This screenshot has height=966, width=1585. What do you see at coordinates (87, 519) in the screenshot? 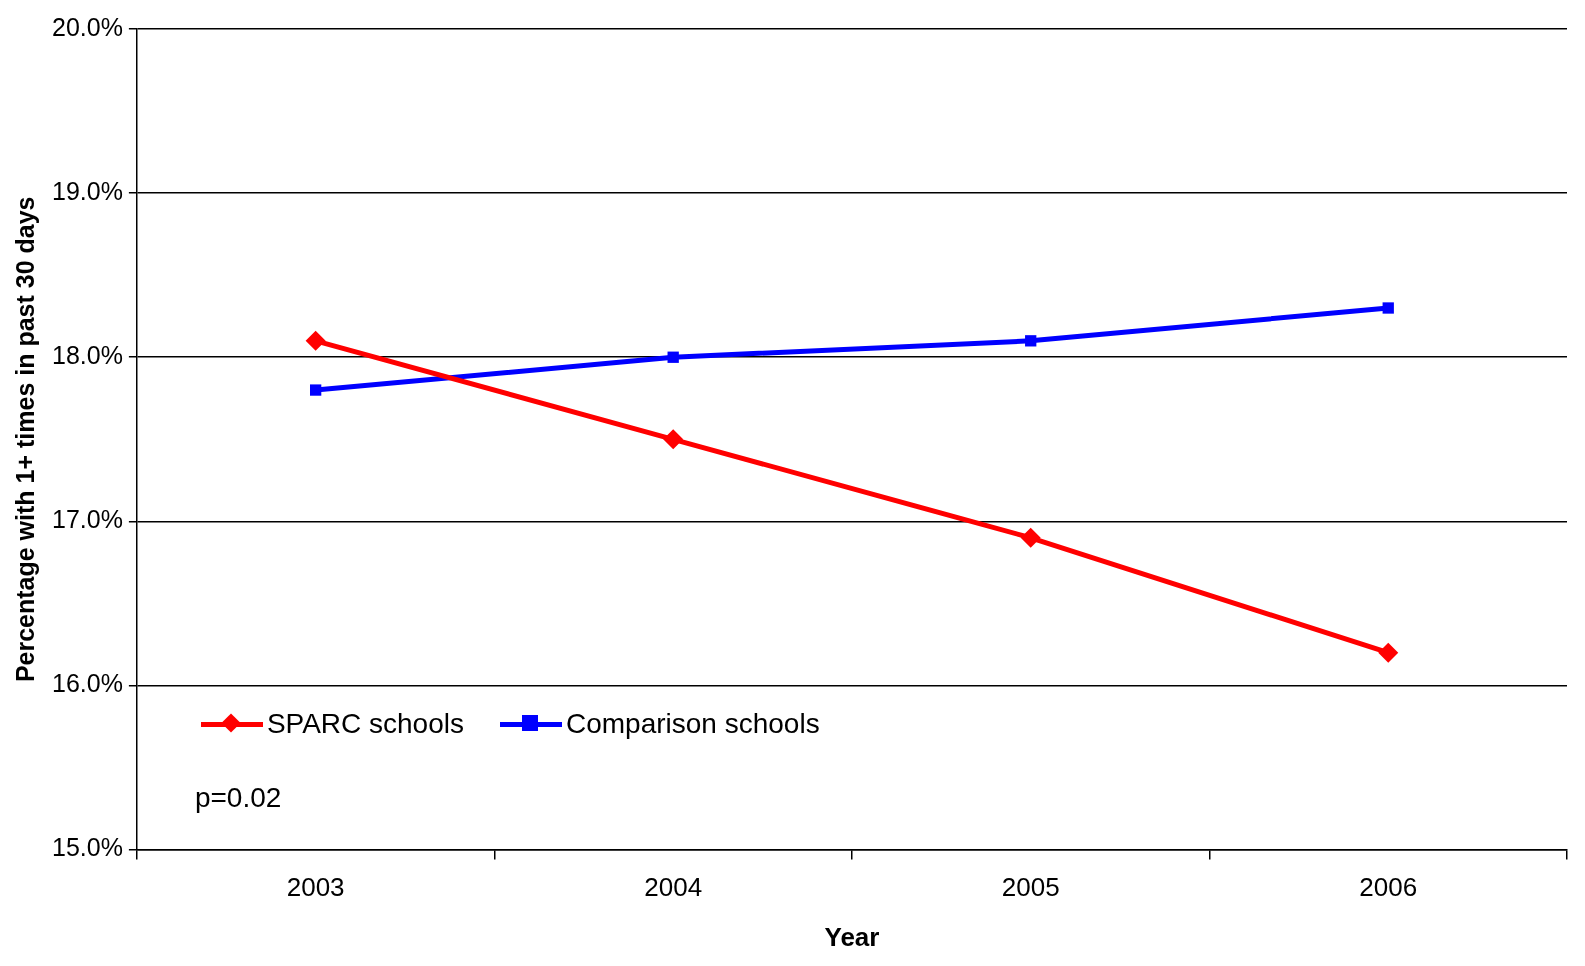
I see `y-tick-label: 17.0%` at bounding box center [87, 519].